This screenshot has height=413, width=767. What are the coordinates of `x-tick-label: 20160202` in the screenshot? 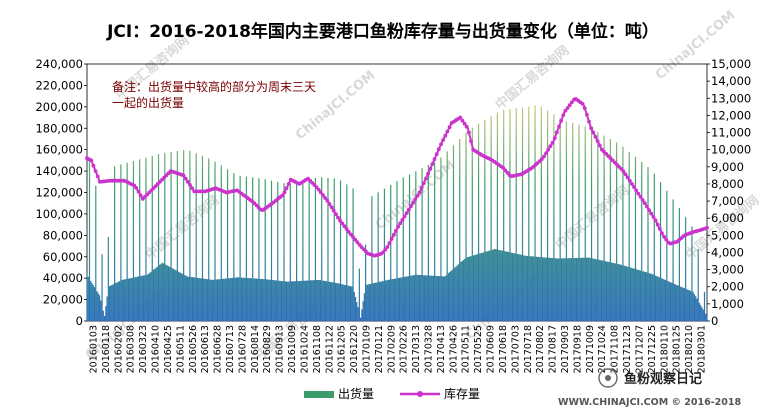 It's located at (118, 349).